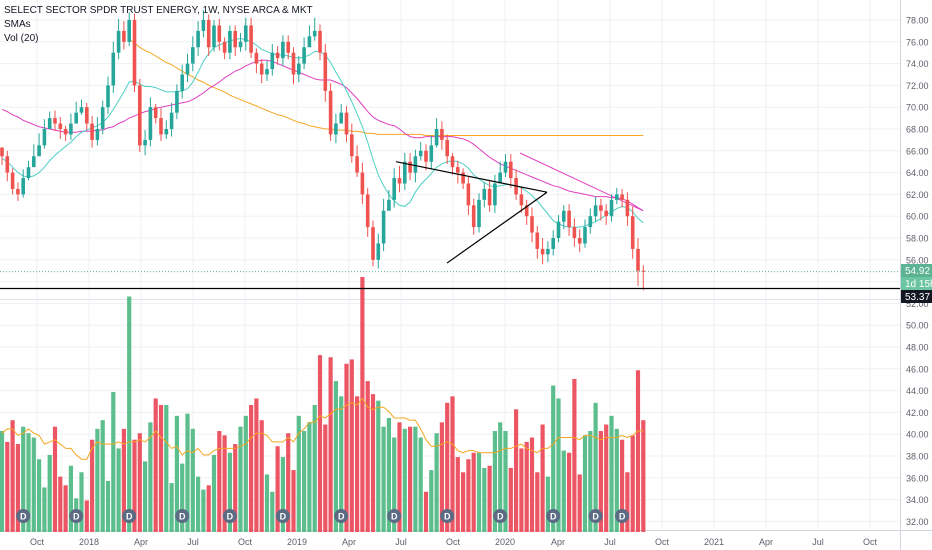 The image size is (932, 550). I want to click on price-tick-label: 72.00, so click(917, 86).